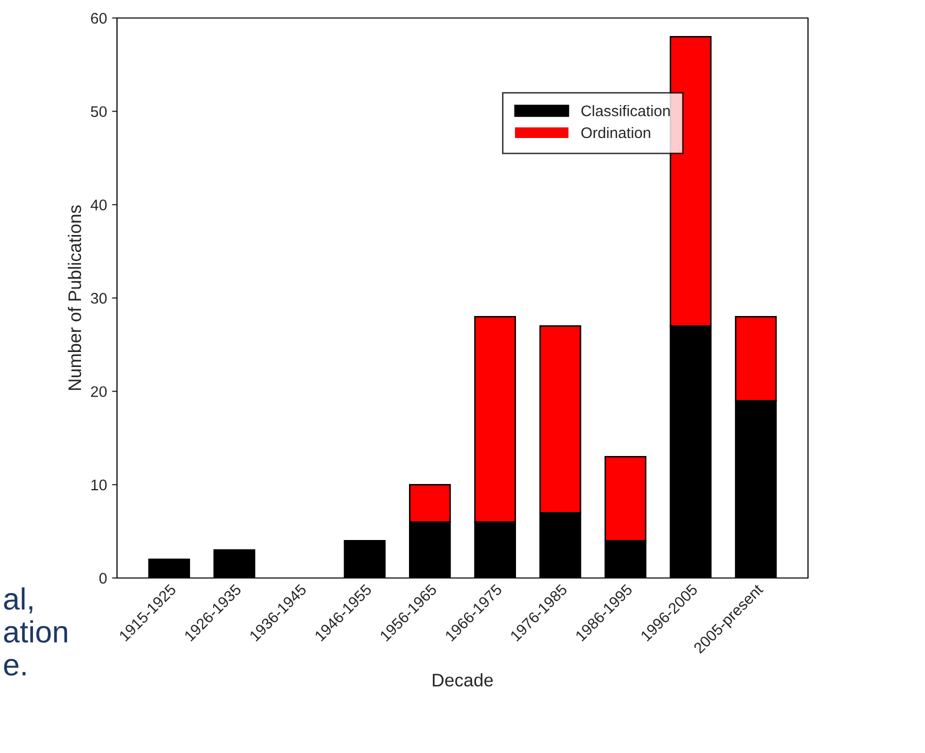 This screenshot has height=753, width=925. What do you see at coordinates (99, 485) in the screenshot?
I see `y-tick-label: 10` at bounding box center [99, 485].